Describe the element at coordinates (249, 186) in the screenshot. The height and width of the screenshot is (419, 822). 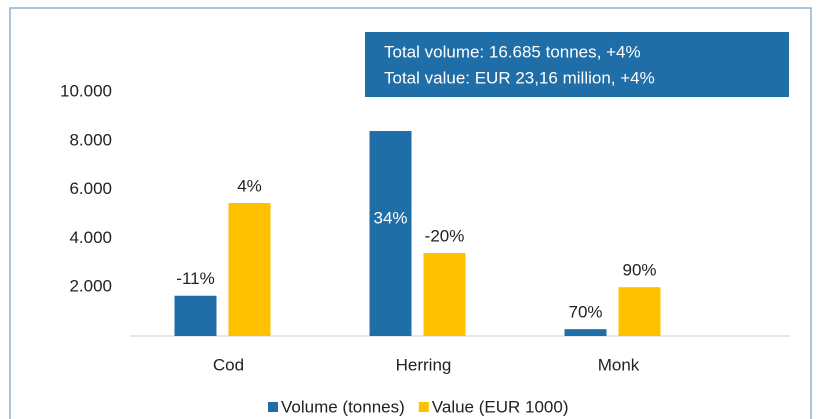
I see `data-label: 4%` at that location.